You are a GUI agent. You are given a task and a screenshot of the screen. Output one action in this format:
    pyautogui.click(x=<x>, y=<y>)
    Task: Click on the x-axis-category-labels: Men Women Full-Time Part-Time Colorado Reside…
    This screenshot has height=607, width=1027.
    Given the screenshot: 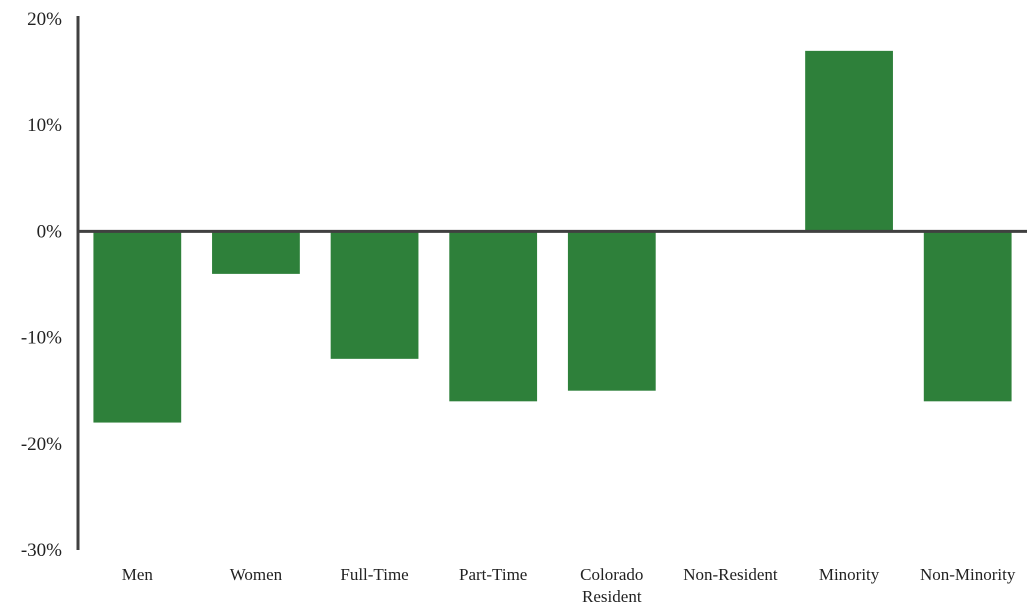 What is the action you would take?
    pyautogui.click(x=569, y=585)
    